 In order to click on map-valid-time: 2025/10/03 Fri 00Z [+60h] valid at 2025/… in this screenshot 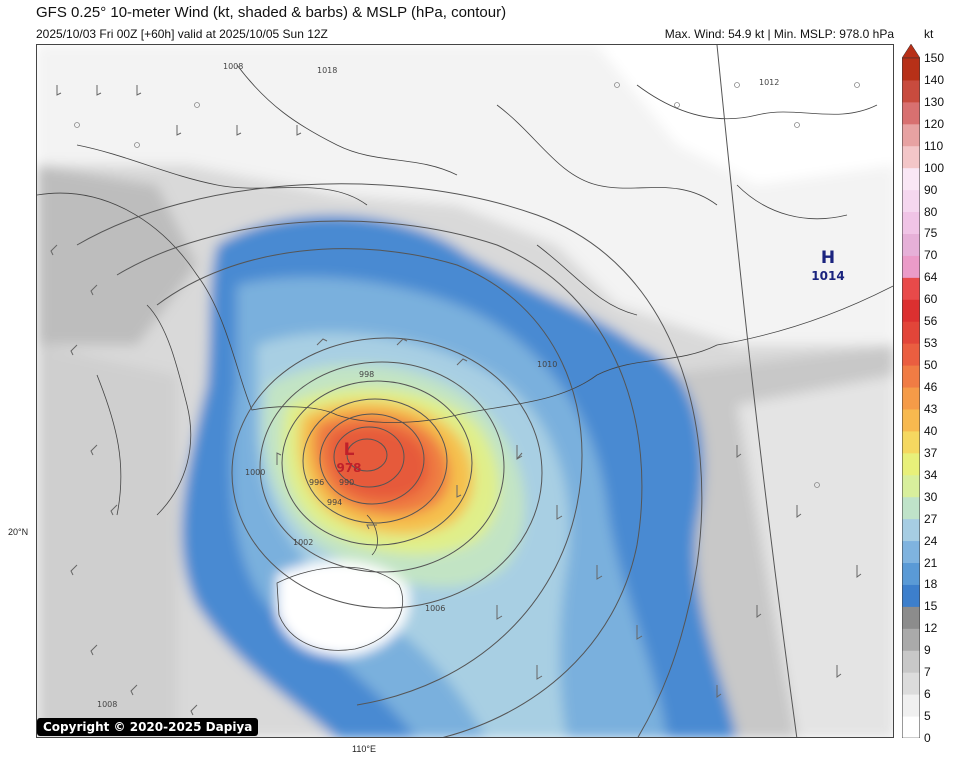, I will do `click(182, 34)`.